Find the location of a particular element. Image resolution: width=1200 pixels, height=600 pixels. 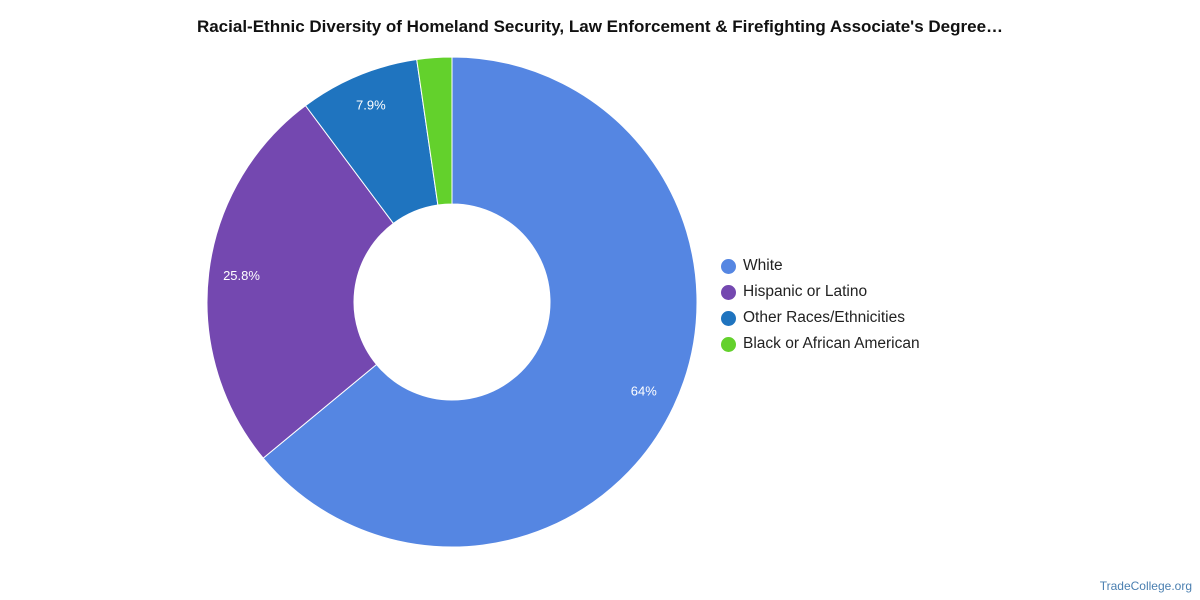

slice-hispanic-or-latino is located at coordinates (300, 281).